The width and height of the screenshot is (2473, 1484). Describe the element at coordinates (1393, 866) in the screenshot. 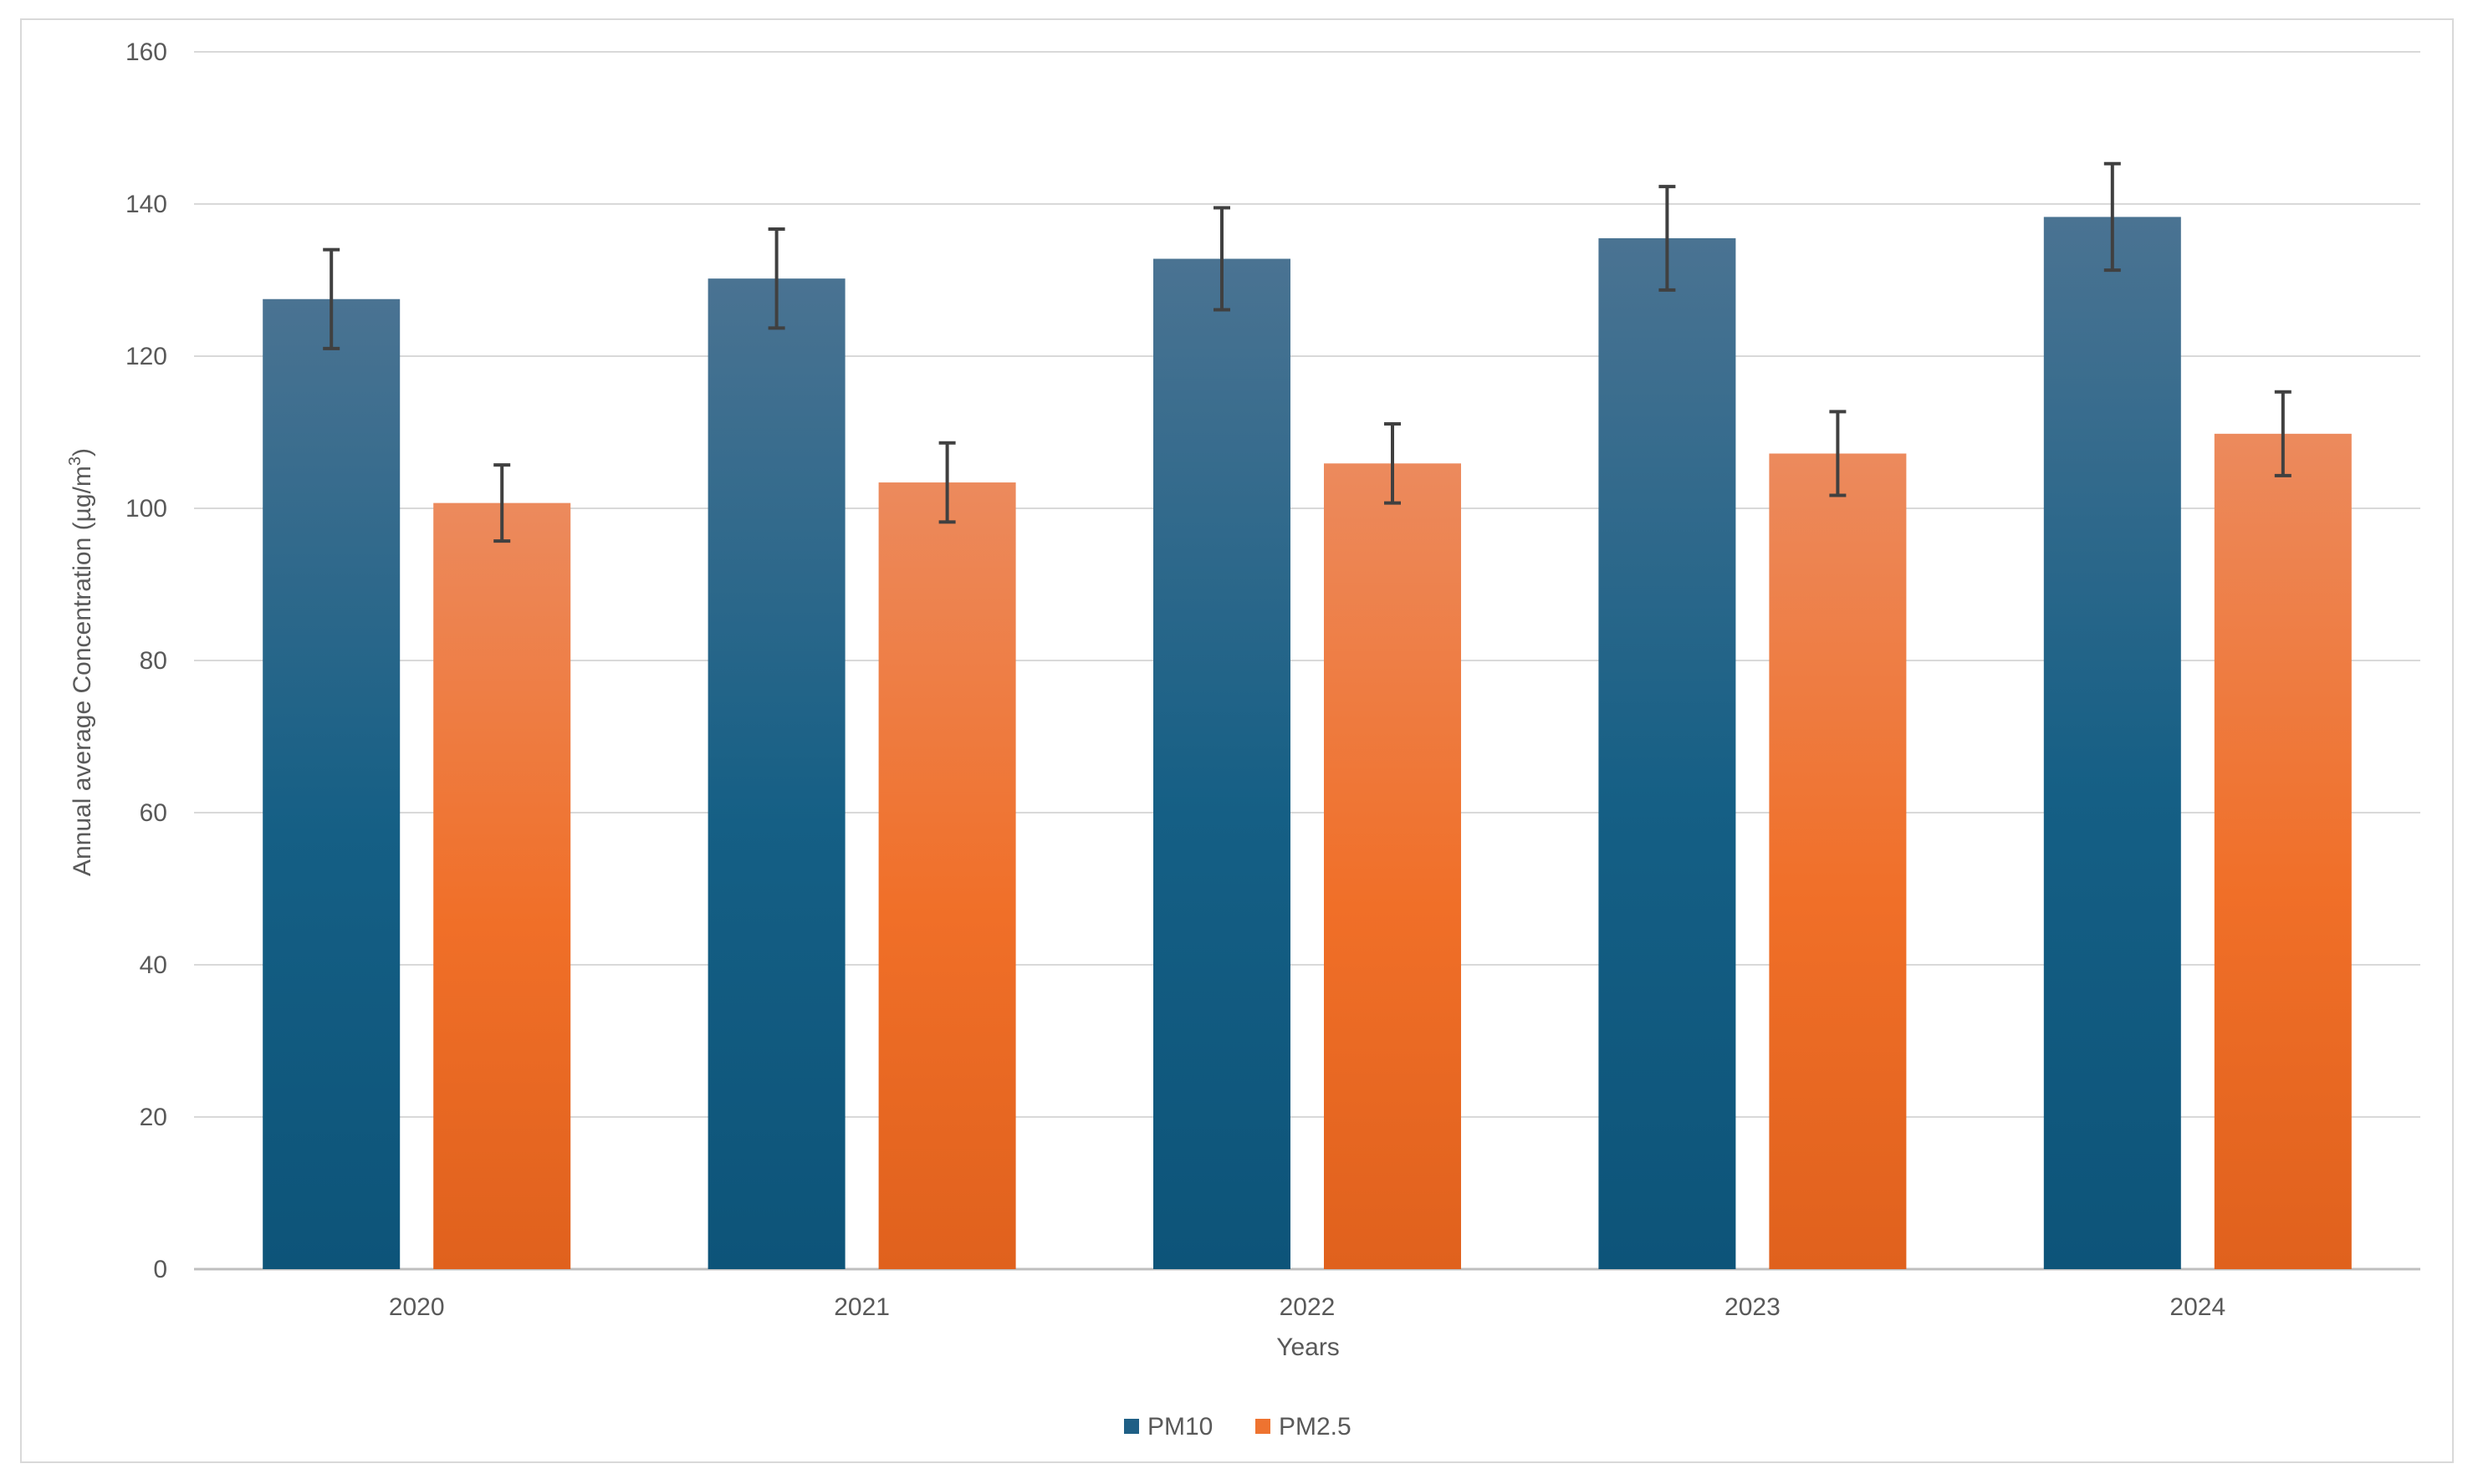

I see `bar-pm25-2022` at that location.